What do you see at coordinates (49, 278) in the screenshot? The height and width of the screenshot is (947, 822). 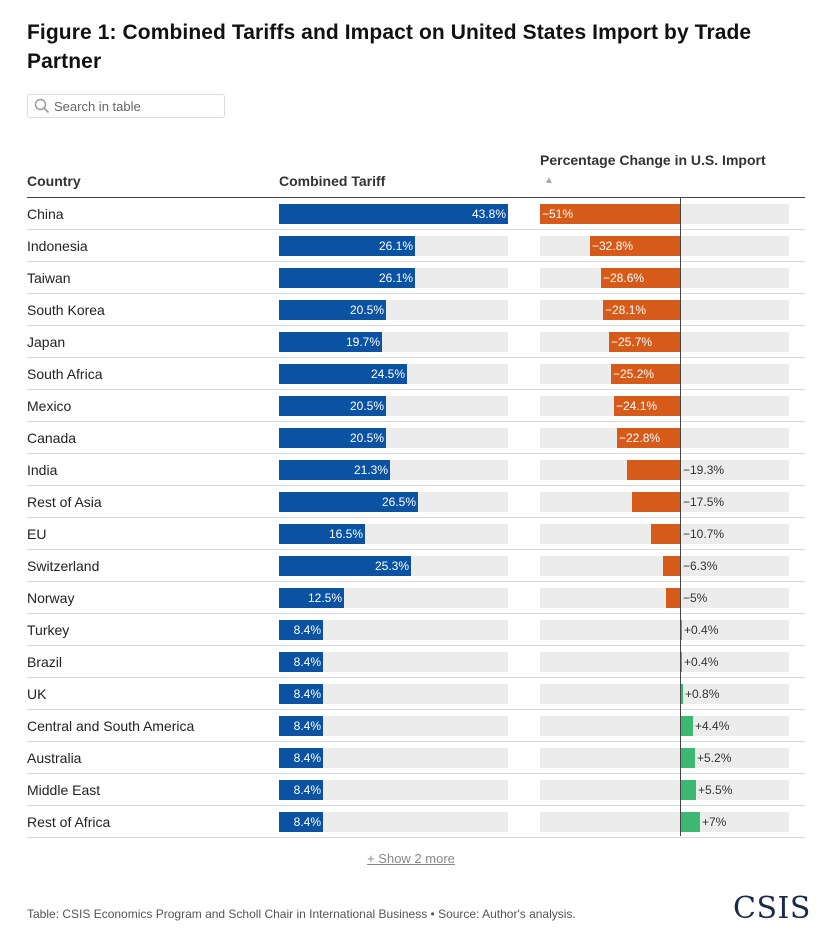 I see `country-name: Taiwan` at bounding box center [49, 278].